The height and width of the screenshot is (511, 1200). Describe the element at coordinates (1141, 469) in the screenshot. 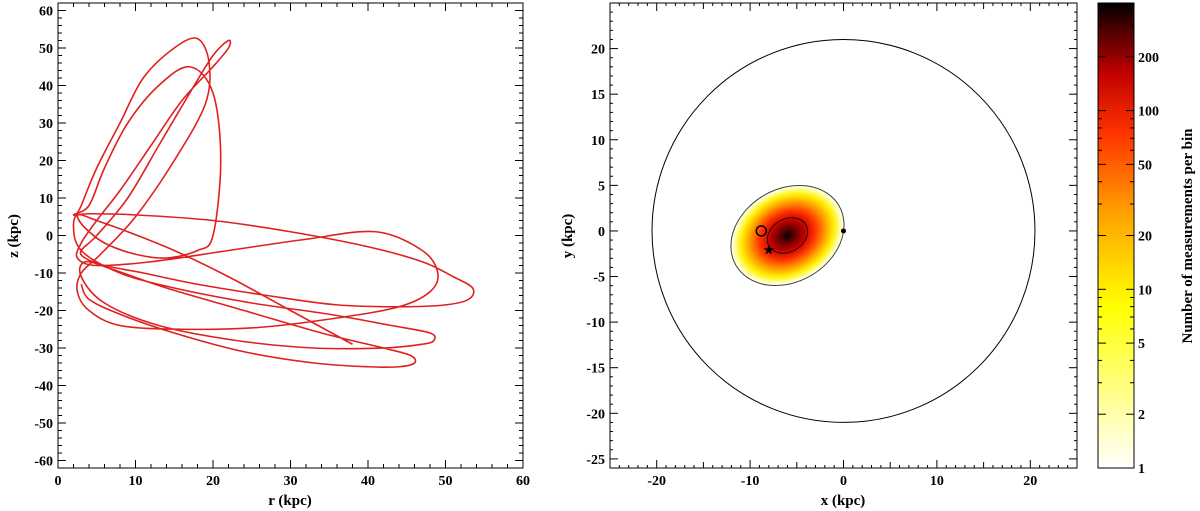

I see `colorbar-tick-label: 1` at that location.